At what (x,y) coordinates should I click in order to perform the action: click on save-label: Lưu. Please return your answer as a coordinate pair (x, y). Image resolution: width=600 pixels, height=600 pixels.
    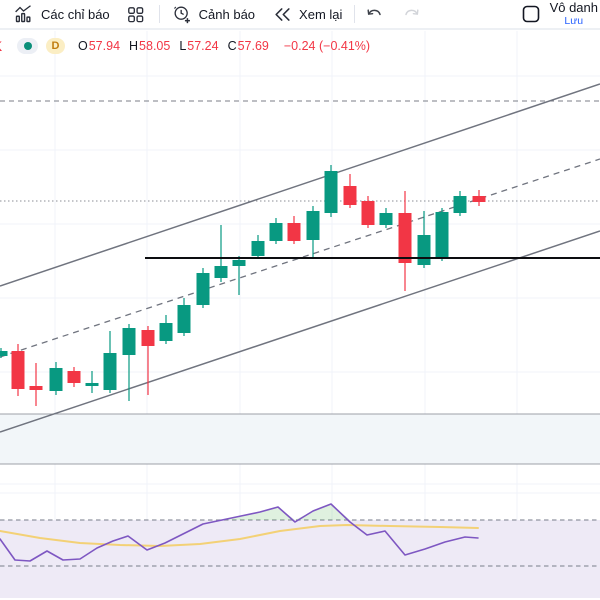
    Looking at the image, I should click on (574, 20).